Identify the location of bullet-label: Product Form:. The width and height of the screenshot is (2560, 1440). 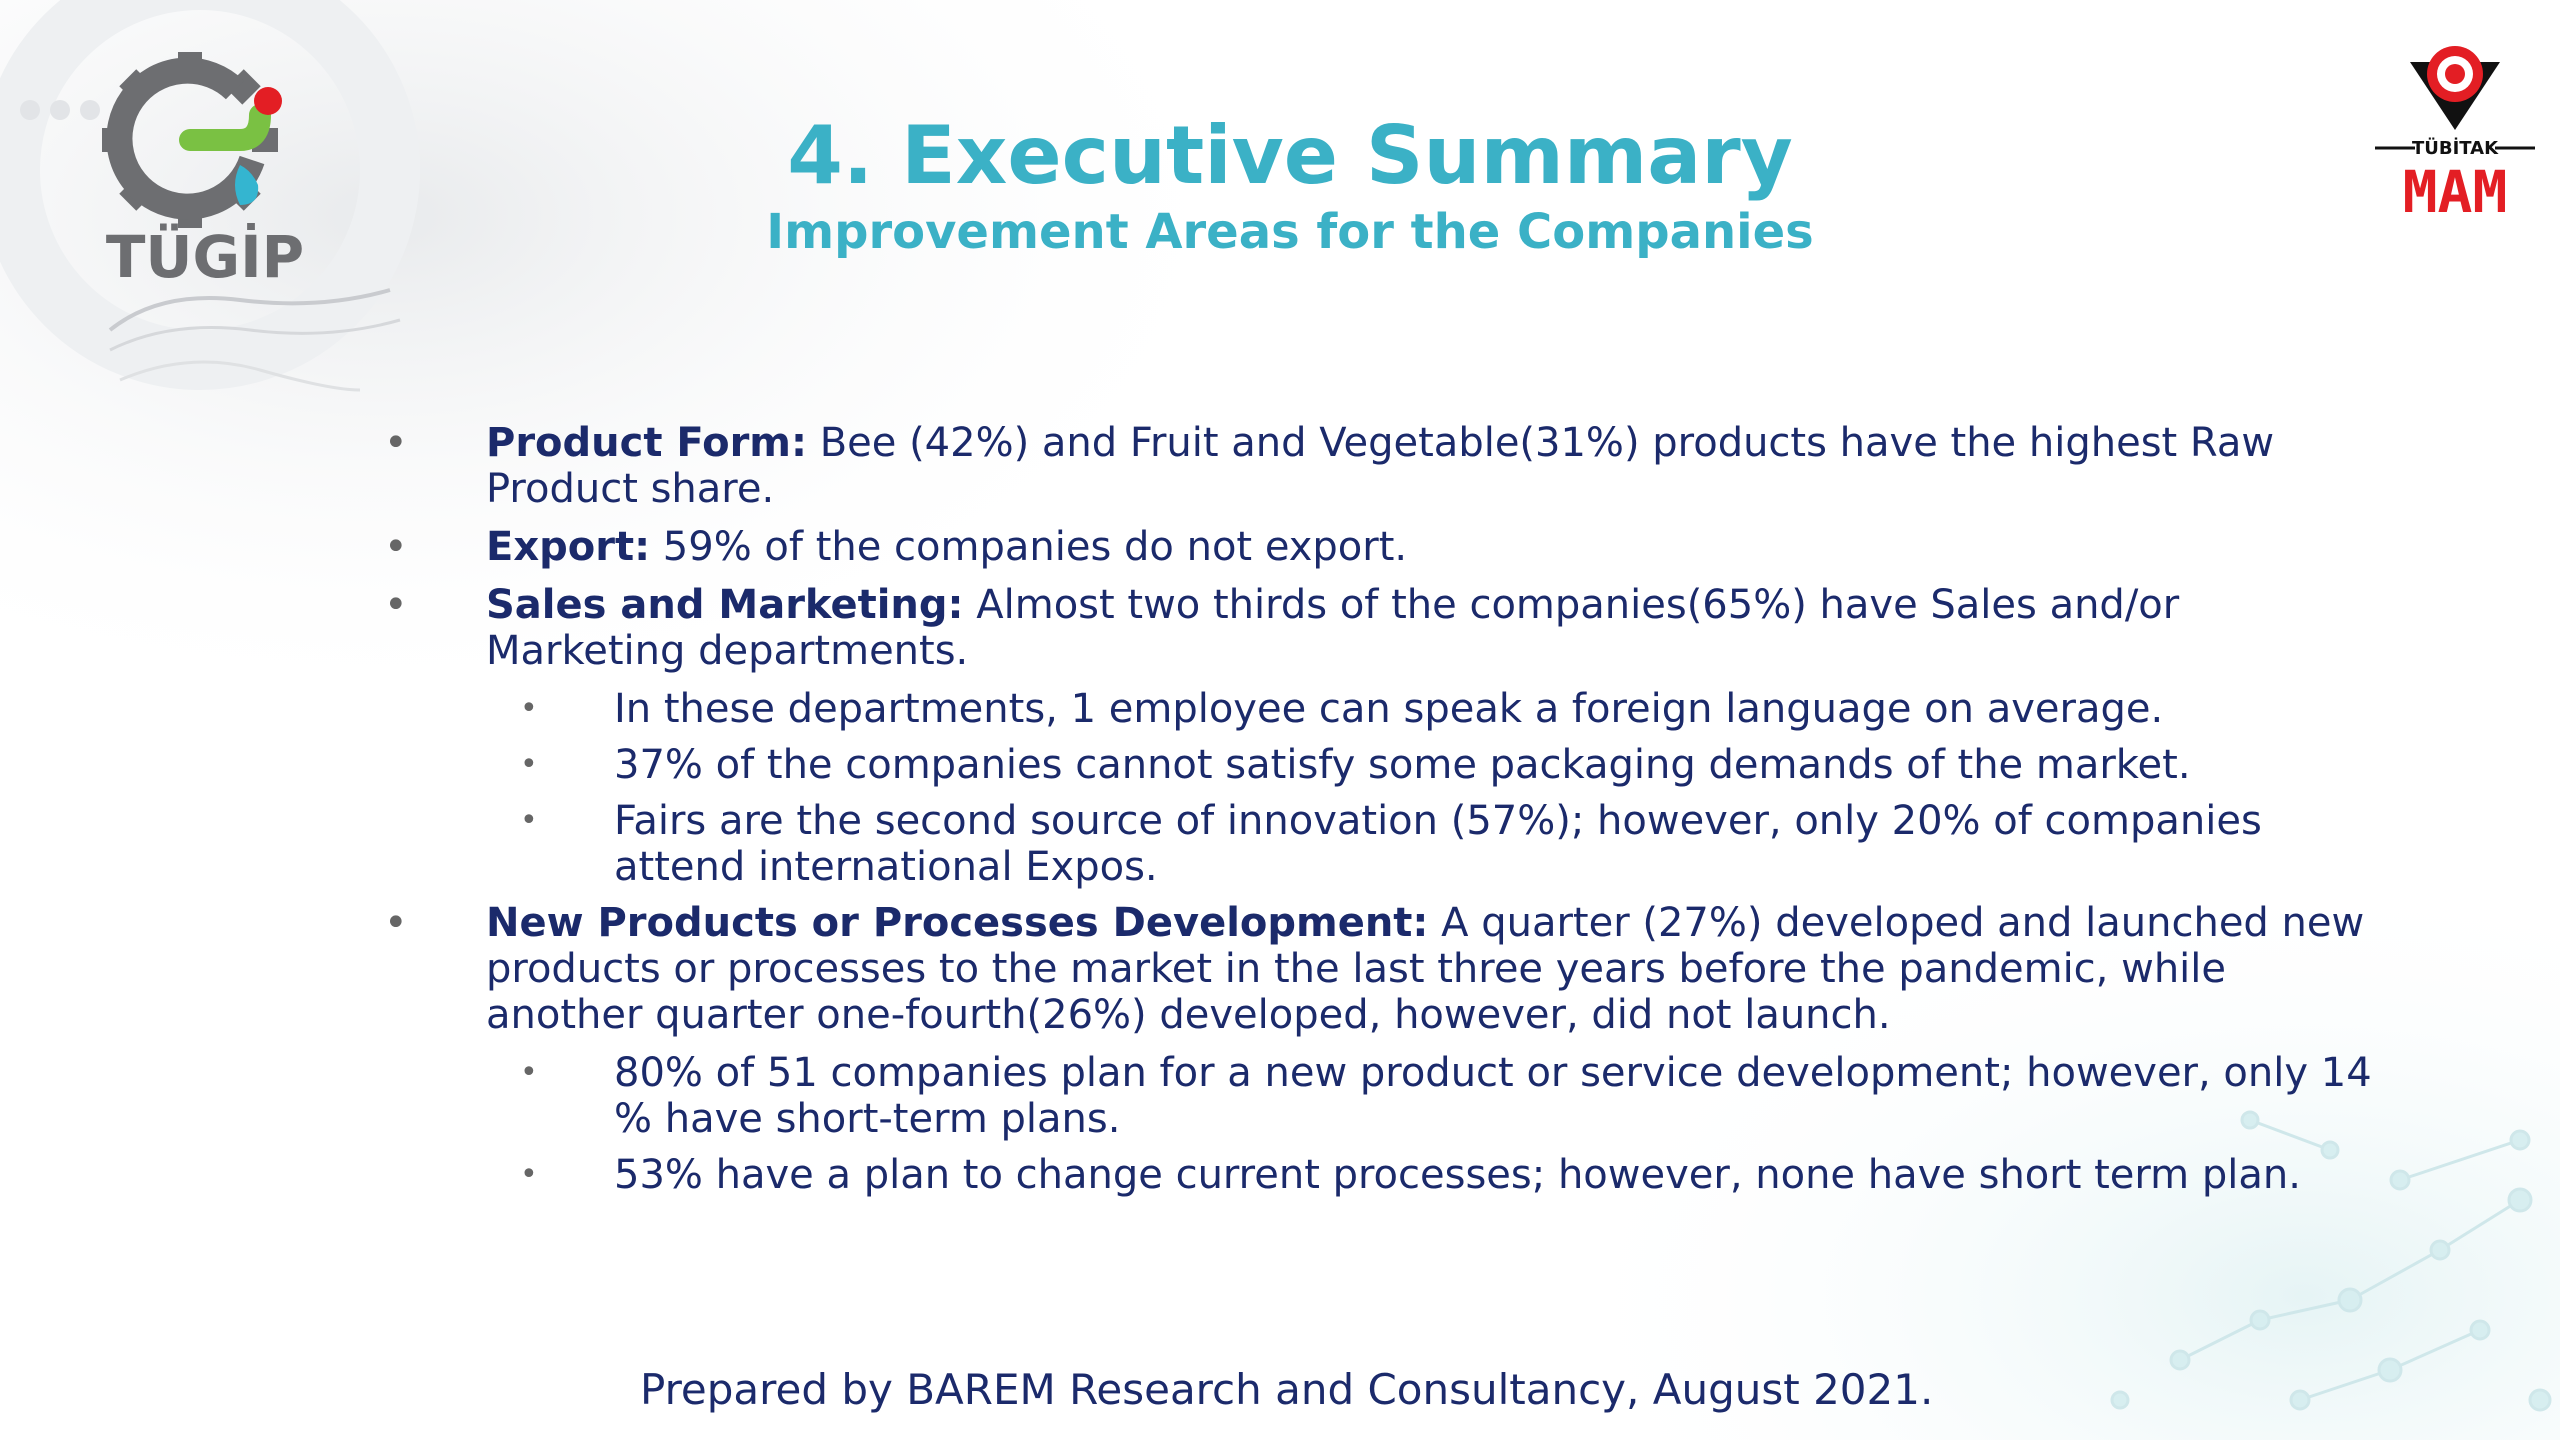
(646, 443).